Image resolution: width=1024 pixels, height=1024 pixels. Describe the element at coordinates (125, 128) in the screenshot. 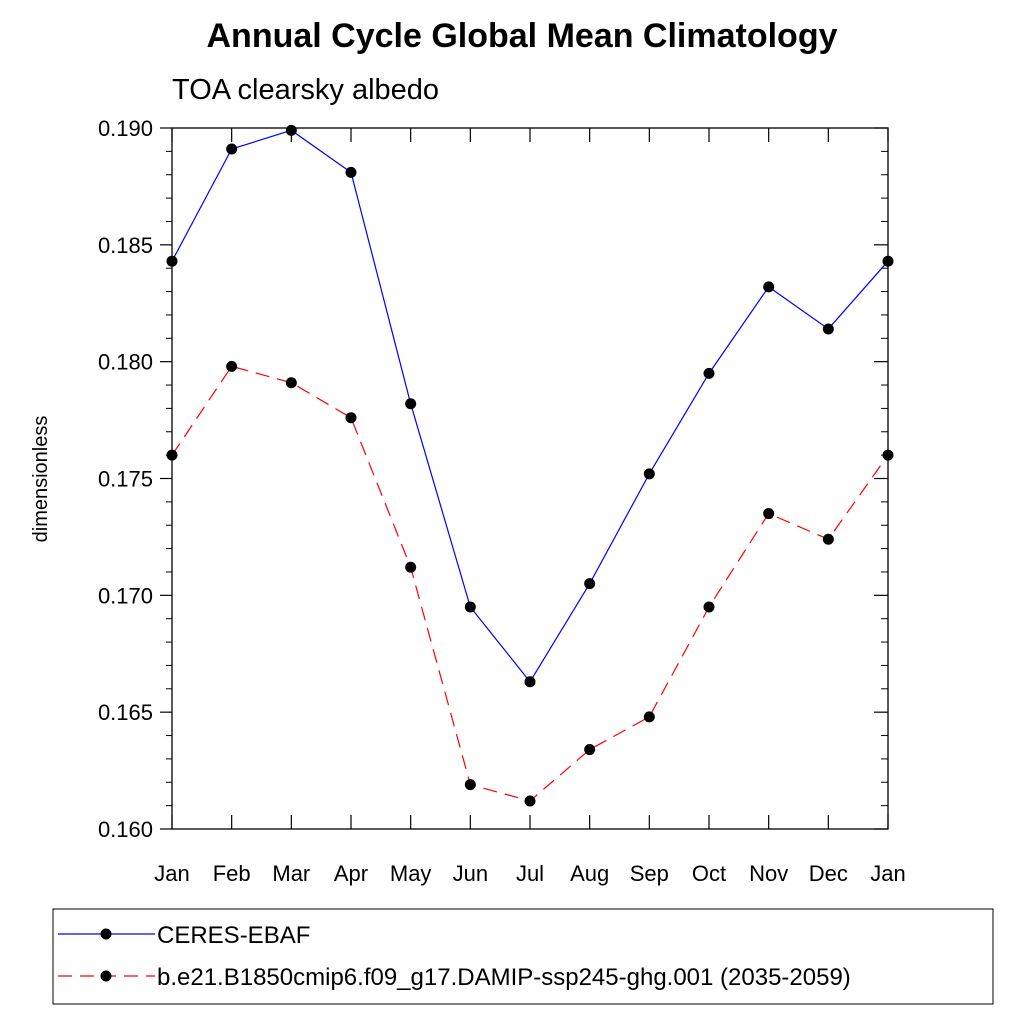

I see `y-tick-label: 0.190` at that location.